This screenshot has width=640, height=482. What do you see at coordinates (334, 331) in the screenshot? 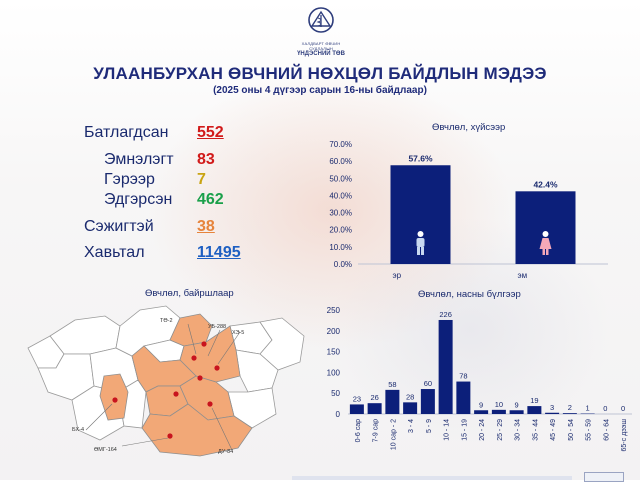
I see `age-ytick-label: 200` at bounding box center [334, 331].